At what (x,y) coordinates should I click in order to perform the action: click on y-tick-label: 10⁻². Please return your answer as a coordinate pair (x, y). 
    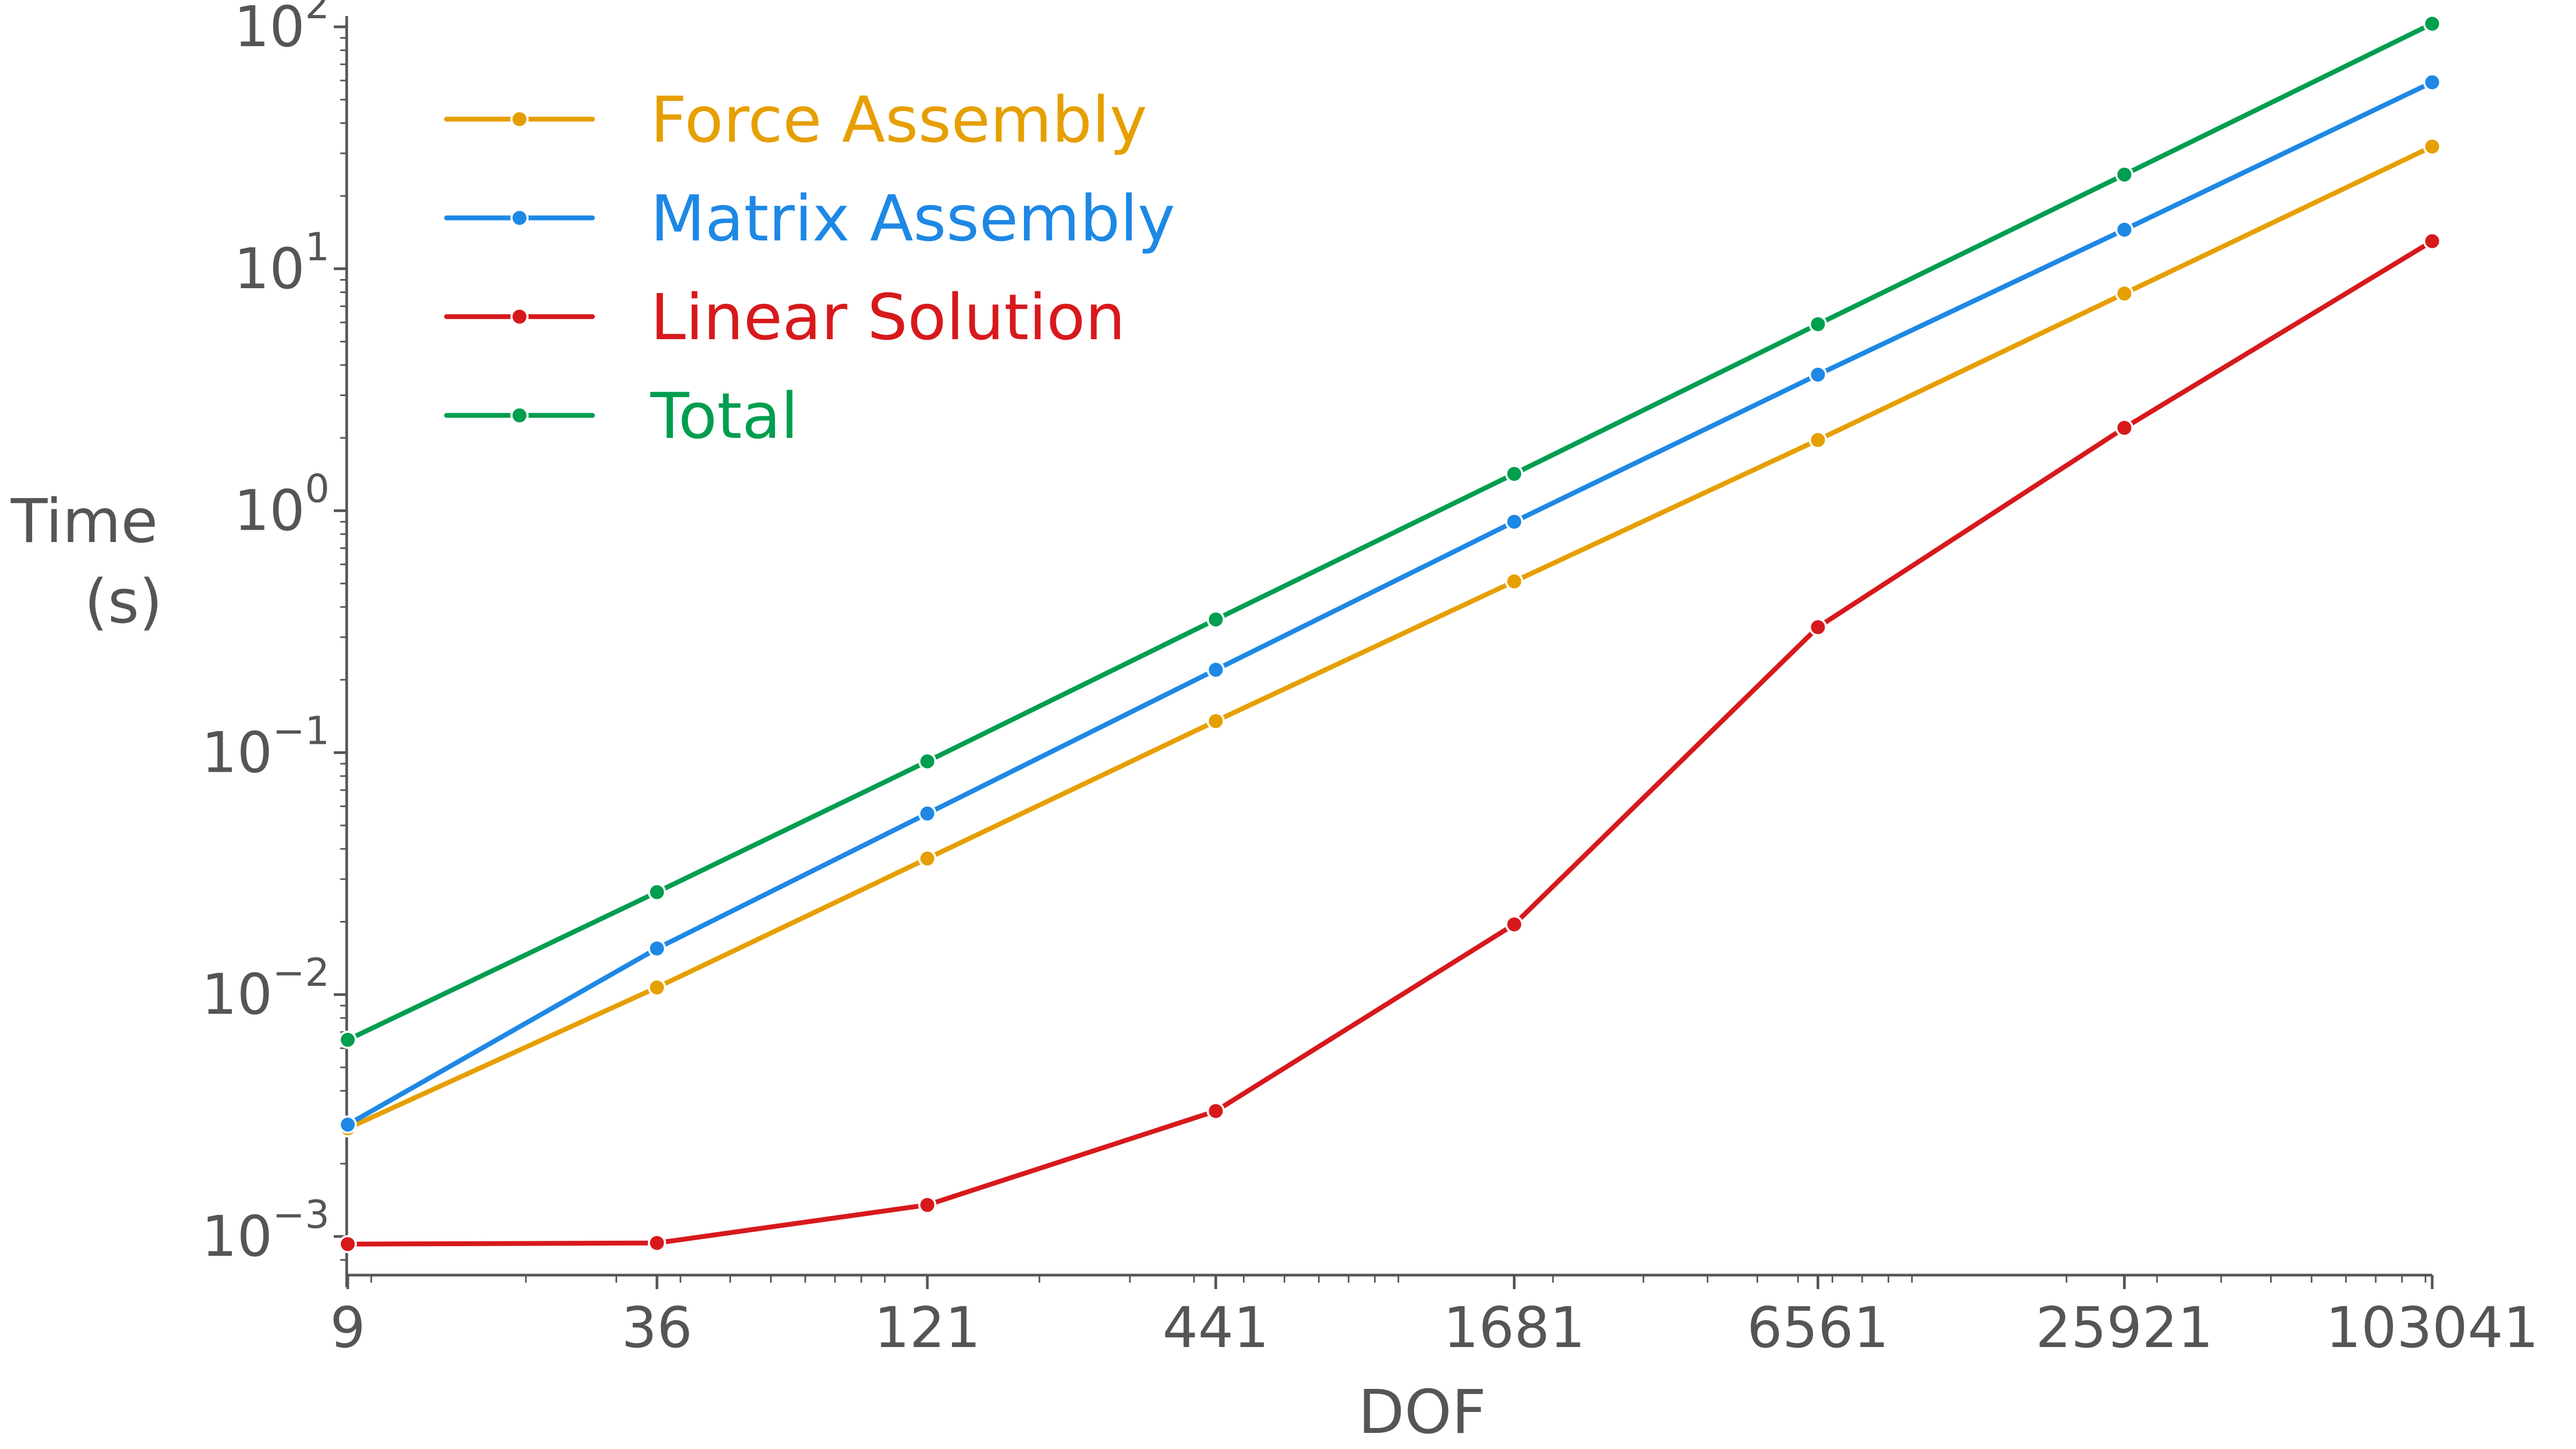
    Looking at the image, I should click on (266, 988).